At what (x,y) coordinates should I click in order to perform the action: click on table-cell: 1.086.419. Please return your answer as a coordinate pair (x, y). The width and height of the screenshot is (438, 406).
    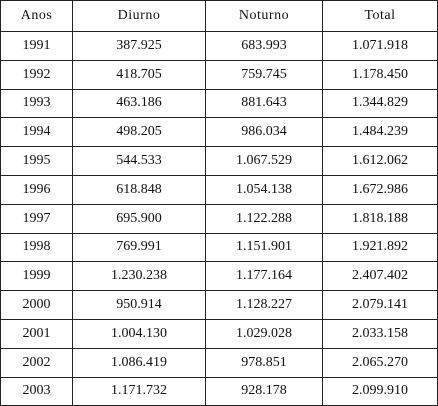
    Looking at the image, I should click on (139, 362).